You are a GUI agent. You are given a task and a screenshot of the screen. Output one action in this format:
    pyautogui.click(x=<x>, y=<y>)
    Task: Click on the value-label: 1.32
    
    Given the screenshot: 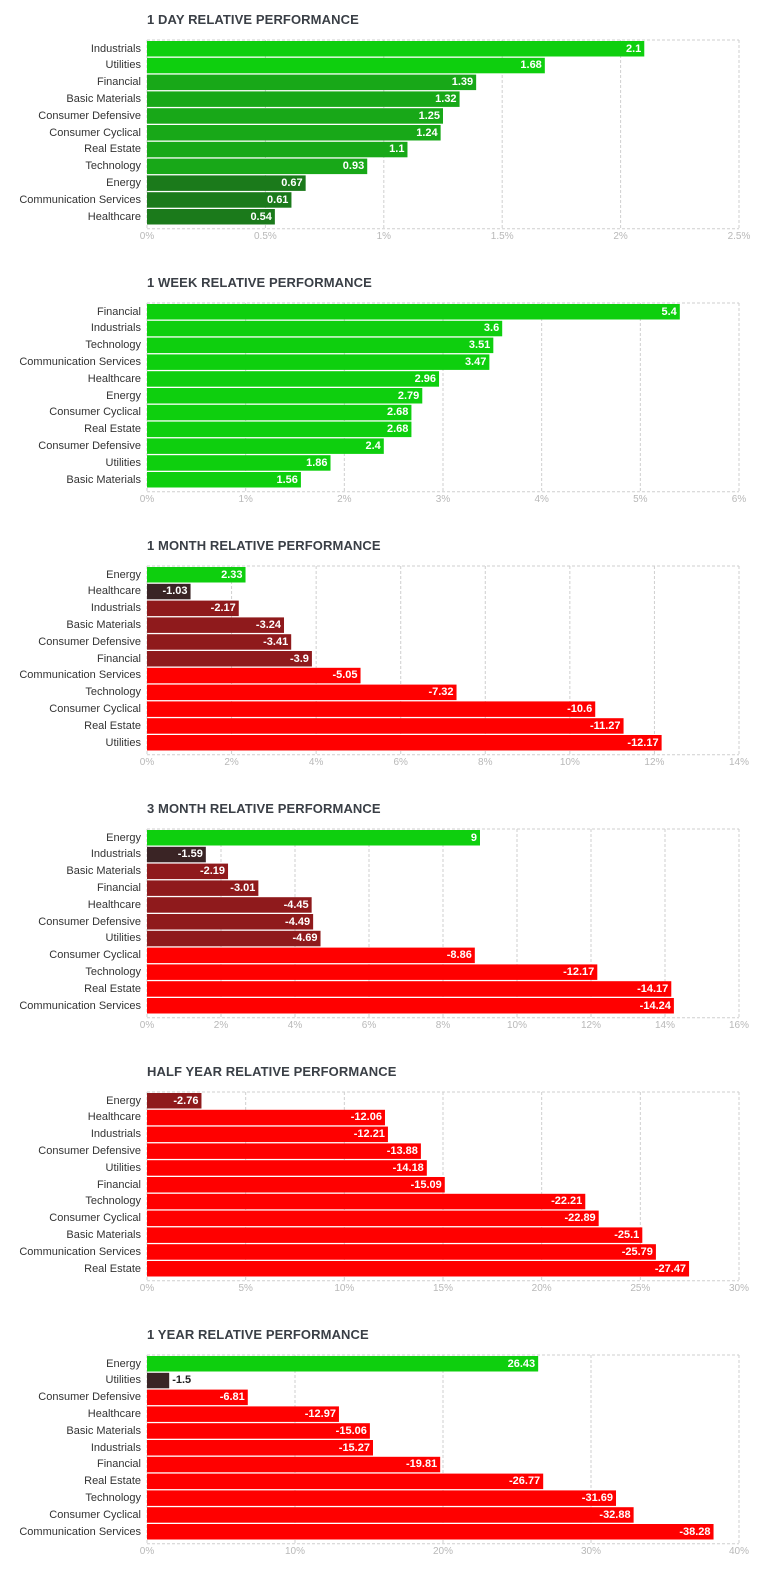 What is the action you would take?
    pyautogui.click(x=446, y=98)
    